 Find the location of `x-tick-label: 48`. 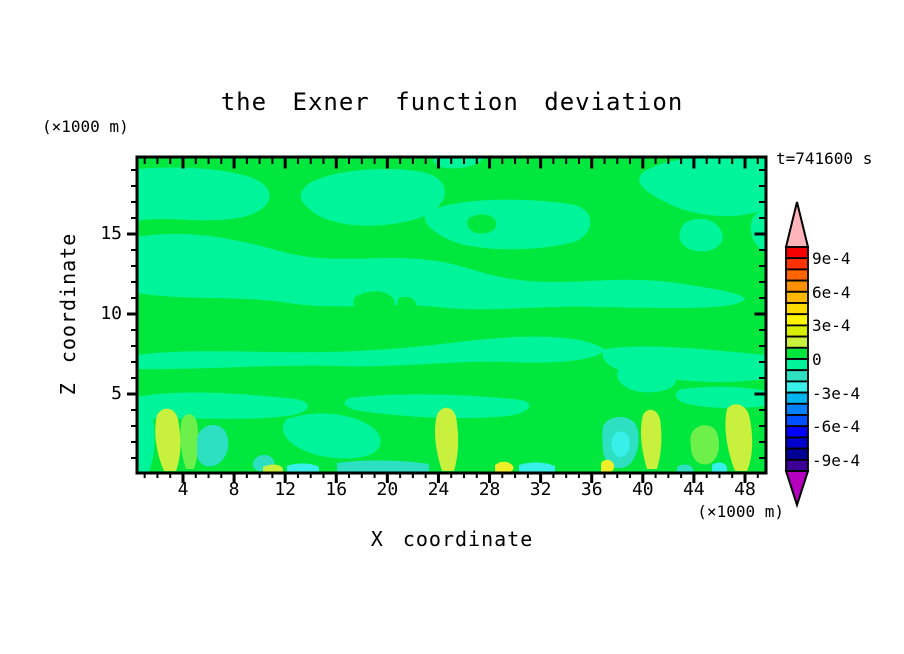

x-tick-label: 48 is located at coordinates (745, 489).